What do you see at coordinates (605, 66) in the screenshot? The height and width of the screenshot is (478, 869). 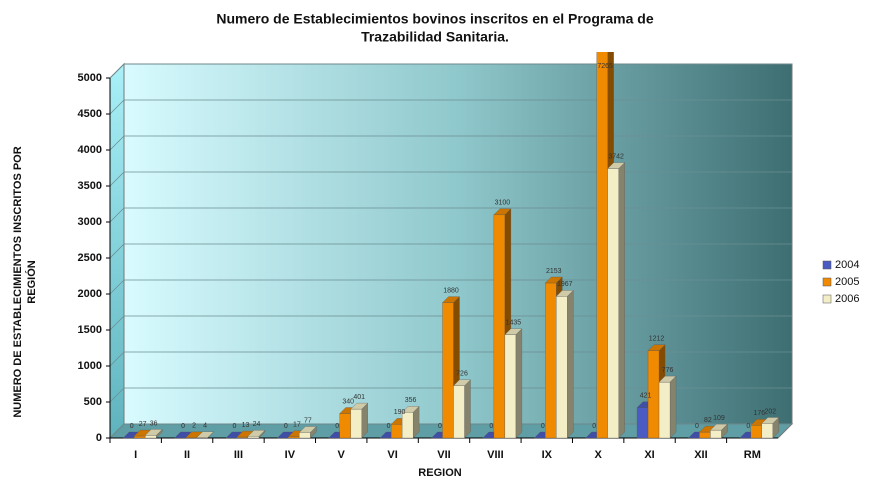 I see `value-label: 7265` at bounding box center [605, 66].